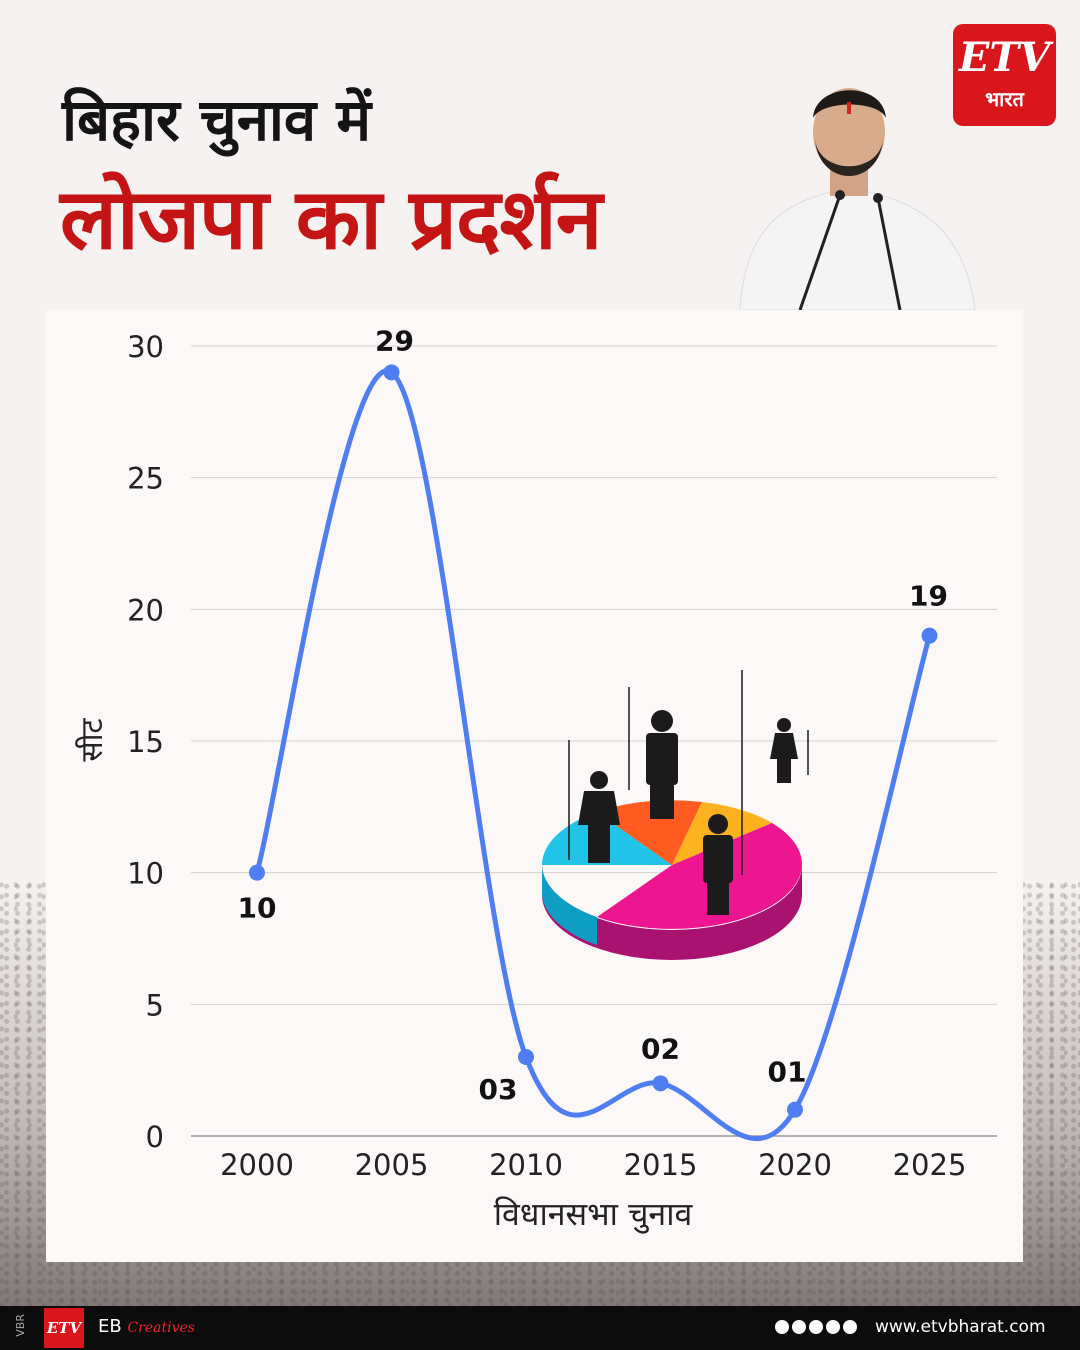 The image size is (1080, 1350). Describe the element at coordinates (526, 1165) in the screenshot. I see `x-tick-label: 2010` at that location.